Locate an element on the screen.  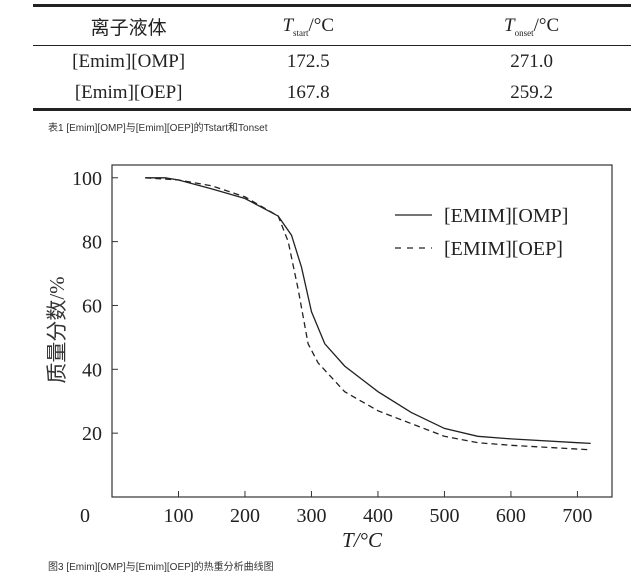
x-tick-label: 300 is located at coordinates (311, 516).